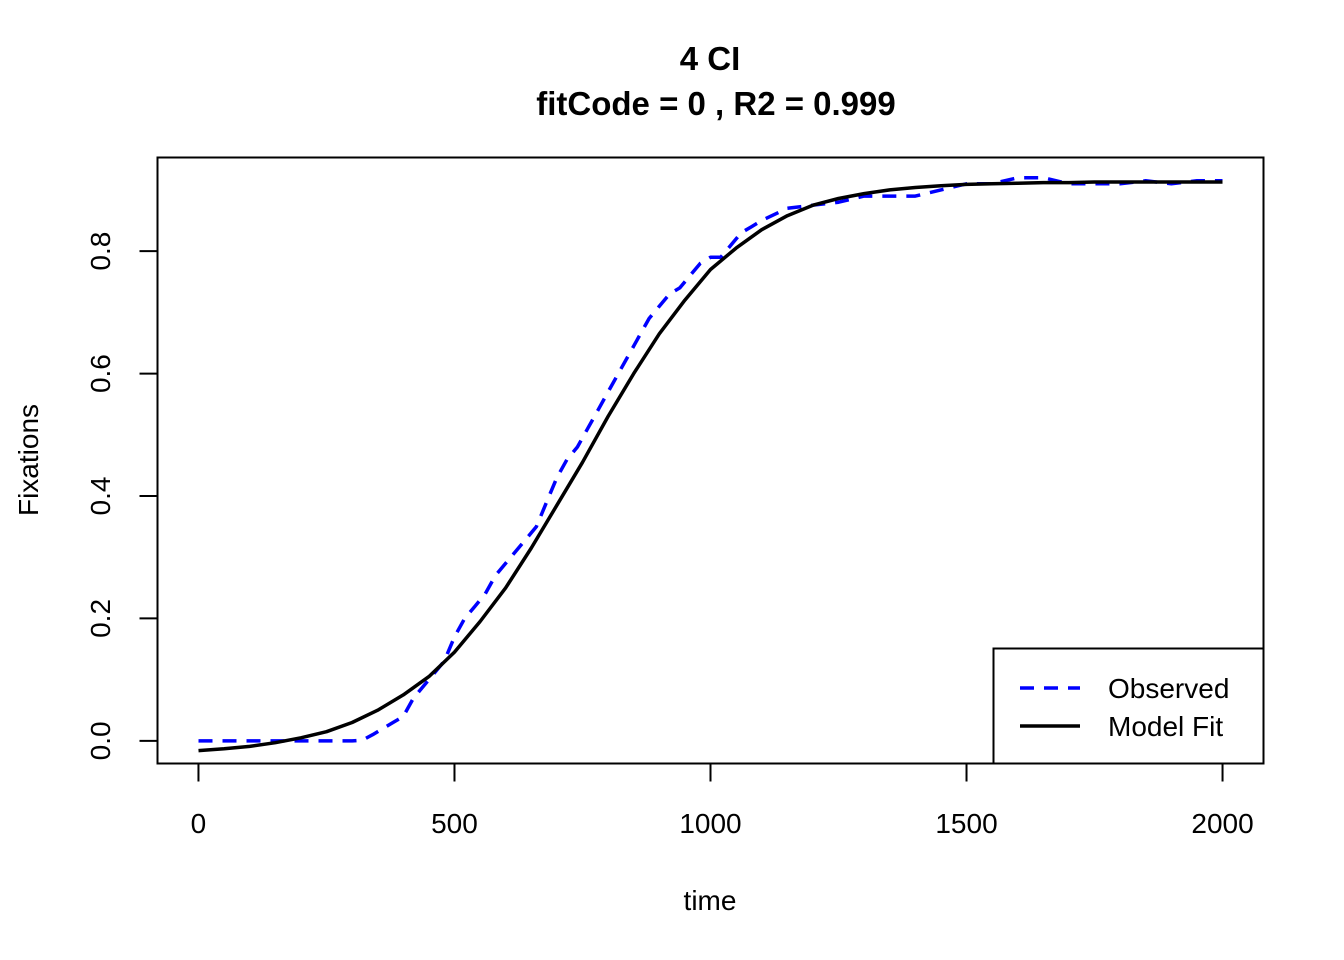 This screenshot has height=960, width=1344. Describe the element at coordinates (100, 496) in the screenshot. I see `y-tick-label: 0.4` at that location.